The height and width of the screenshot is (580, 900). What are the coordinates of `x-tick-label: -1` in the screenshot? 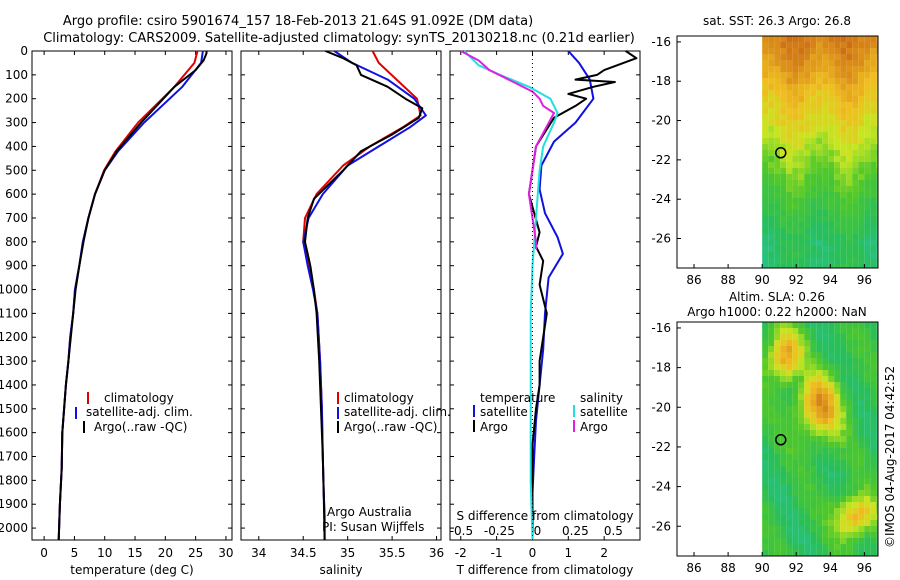 It's located at (497, 553).